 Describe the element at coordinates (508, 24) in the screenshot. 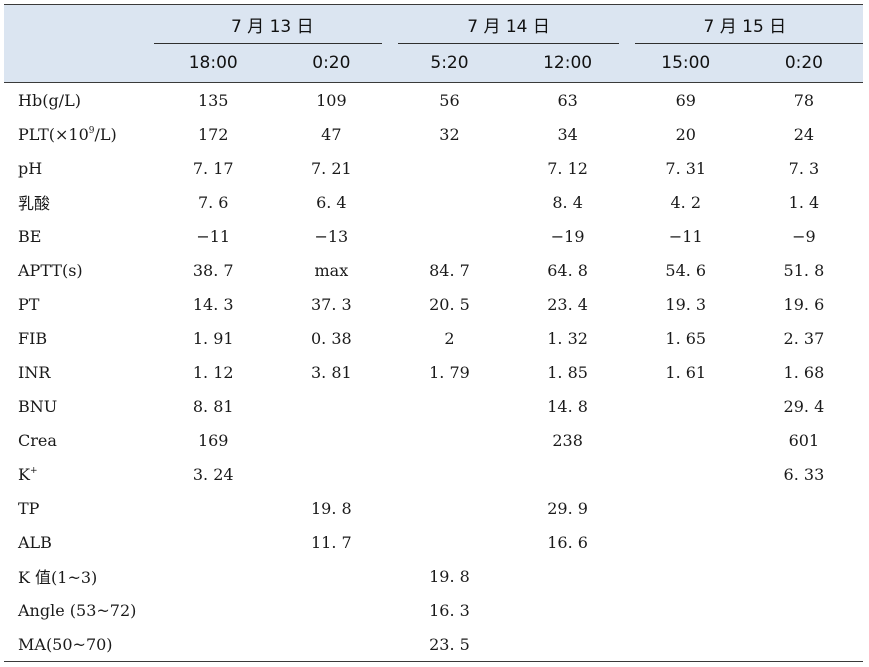

I see `date-group-1: 7 月 14 日` at that location.